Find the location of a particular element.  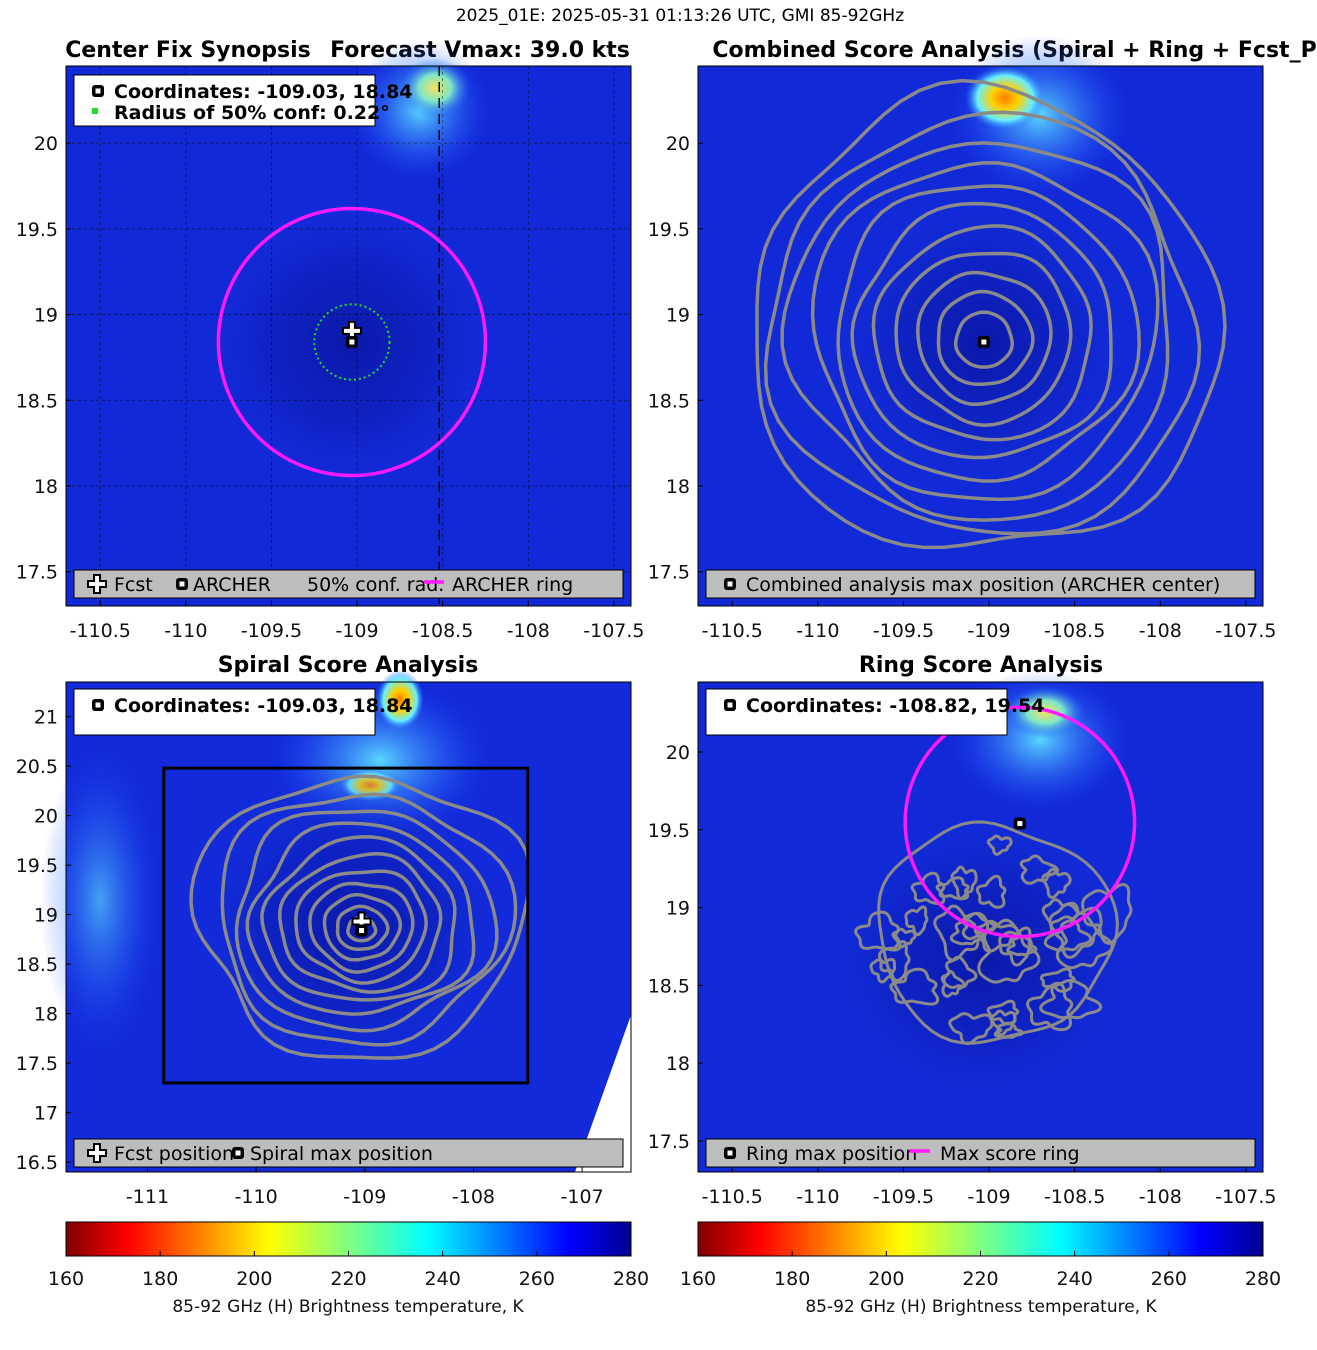

spiral-contours is located at coordinates (358, 917).